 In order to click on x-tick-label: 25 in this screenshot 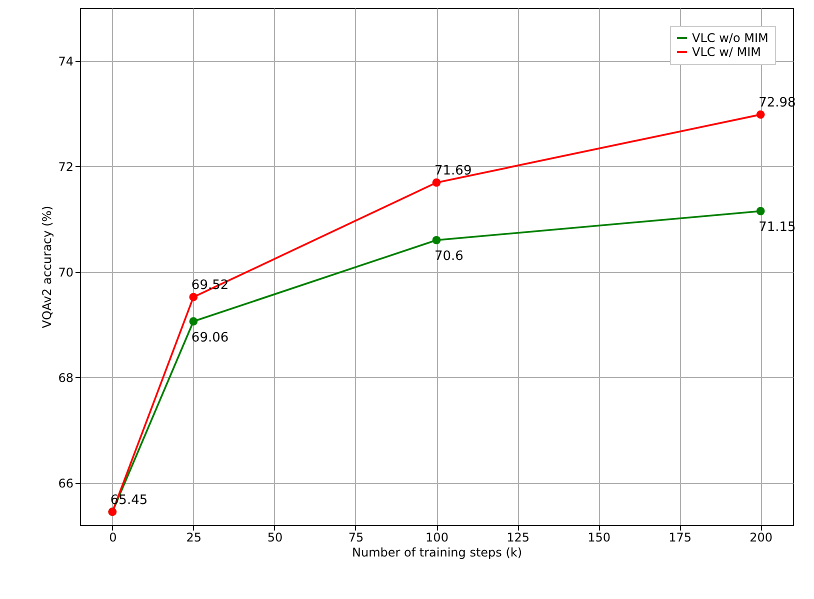, I will do `click(194, 537)`.